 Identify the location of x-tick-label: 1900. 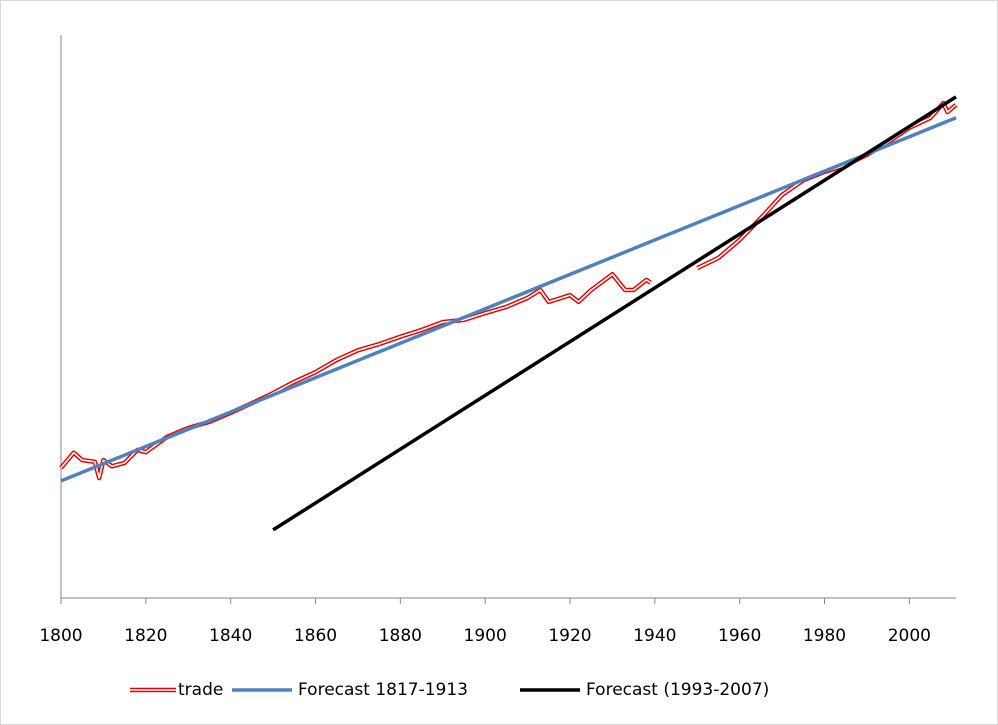
(485, 636).